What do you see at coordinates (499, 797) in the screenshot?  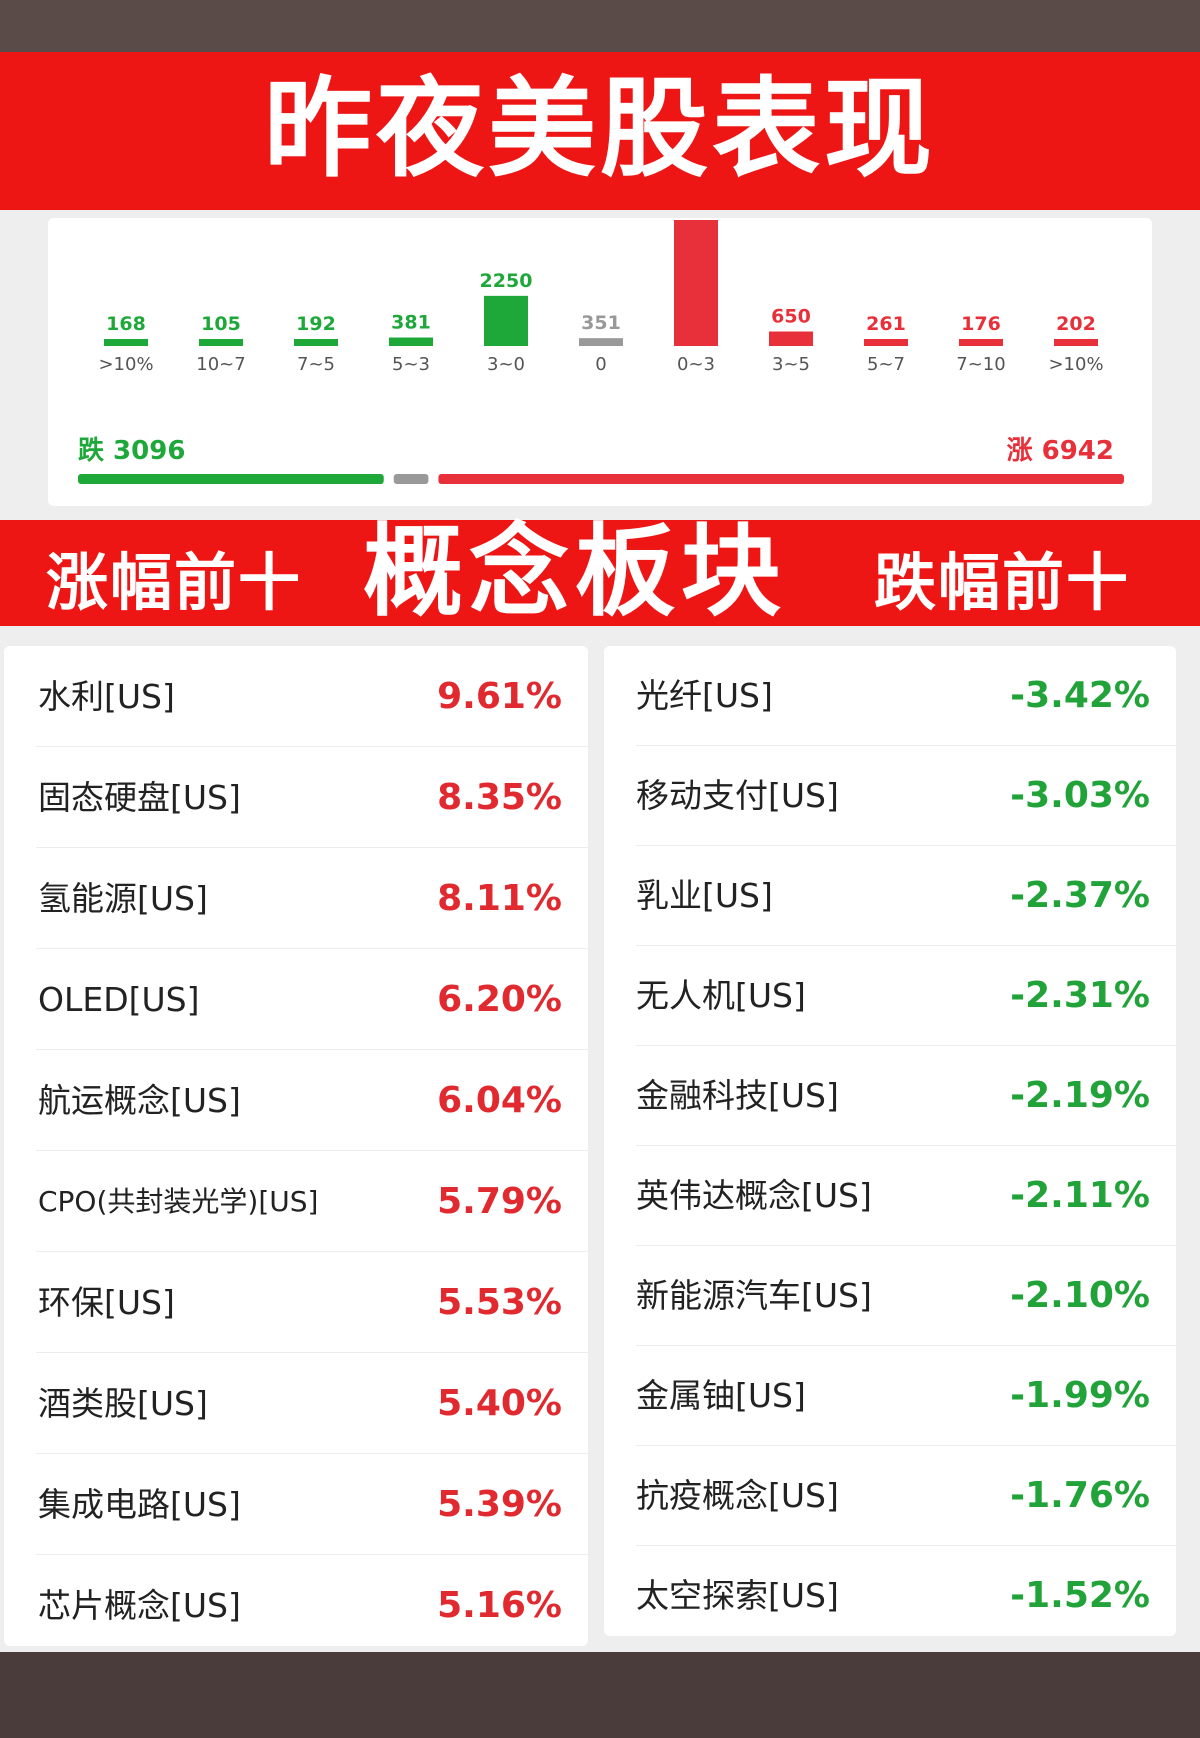 I see `gainer-change: 8.35%` at bounding box center [499, 797].